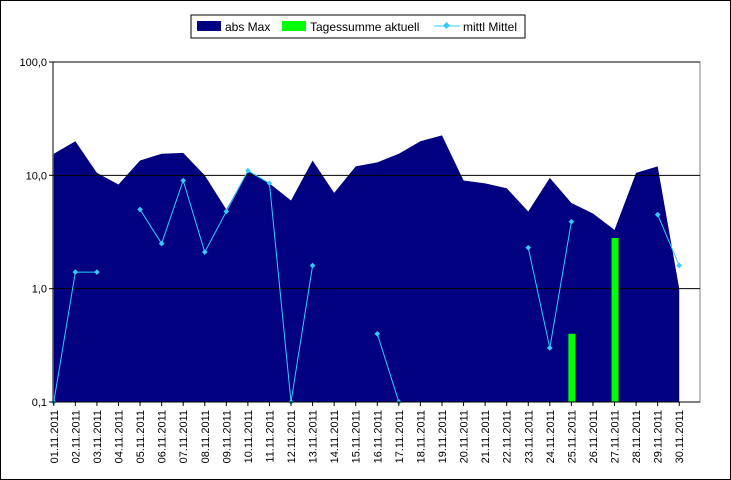  Describe the element at coordinates (184, 436) in the screenshot. I see `x-tick-label: 07.11.2011` at that location.